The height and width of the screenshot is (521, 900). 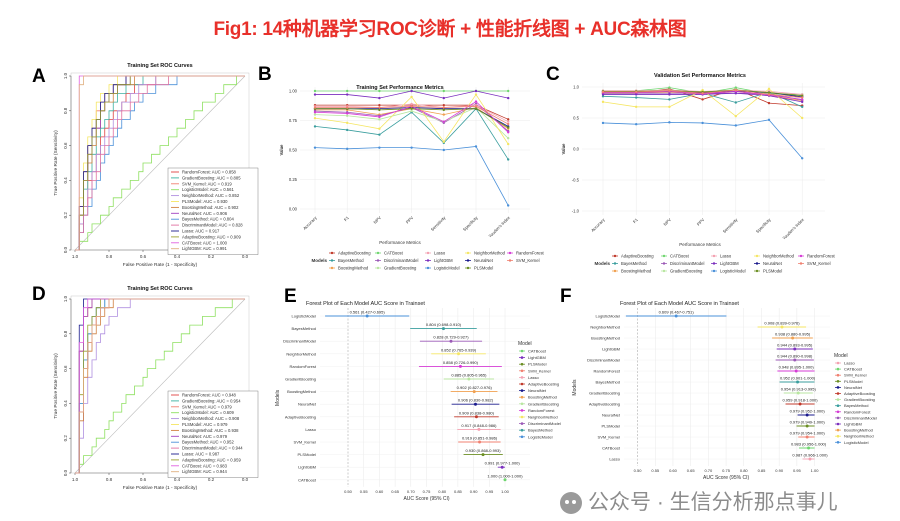 I want to click on legend-item: DiscriminantModel, so click(x=401, y=260).